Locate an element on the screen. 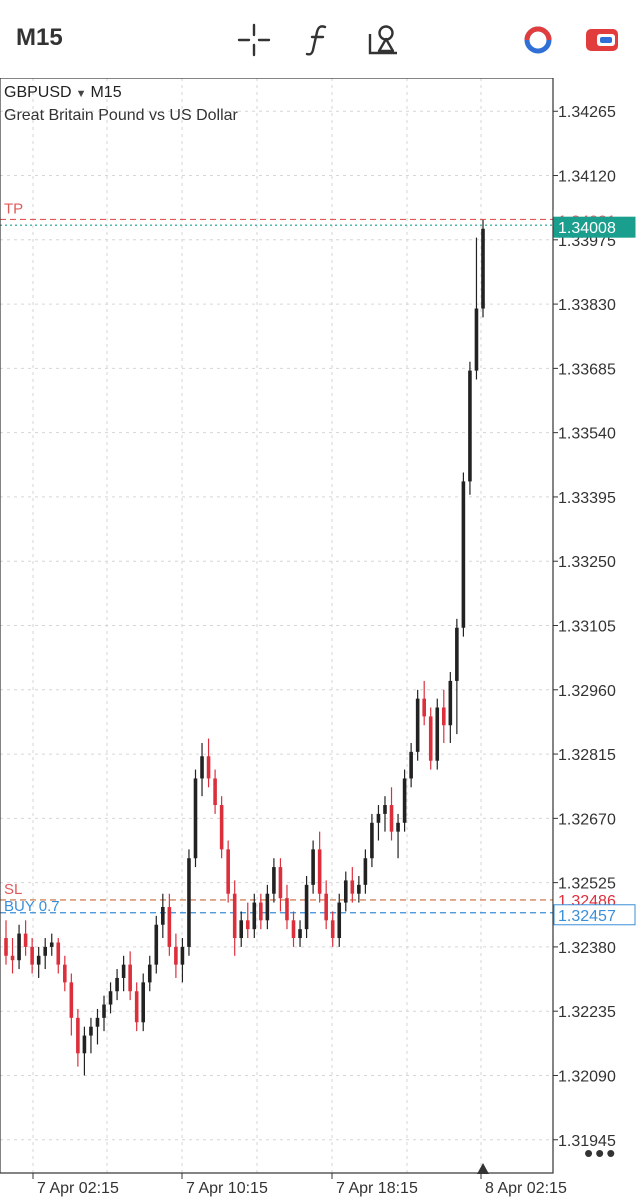  function-icon is located at coordinates (318, 40).